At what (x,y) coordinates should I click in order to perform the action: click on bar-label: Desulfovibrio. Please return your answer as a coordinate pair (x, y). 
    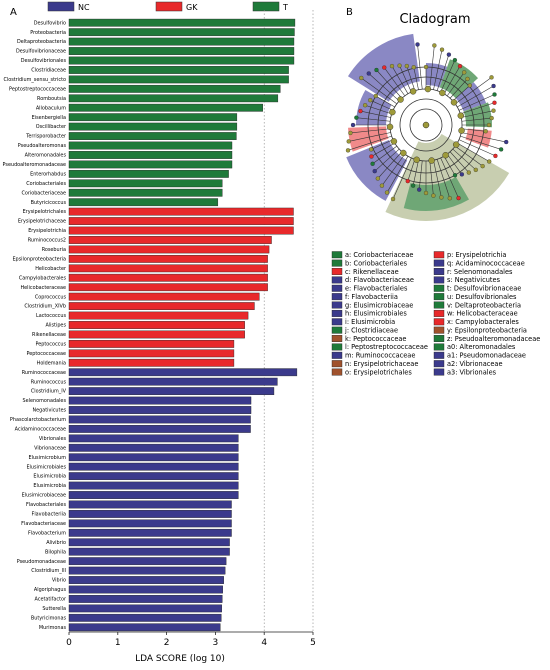
    Looking at the image, I should click on (50, 23).